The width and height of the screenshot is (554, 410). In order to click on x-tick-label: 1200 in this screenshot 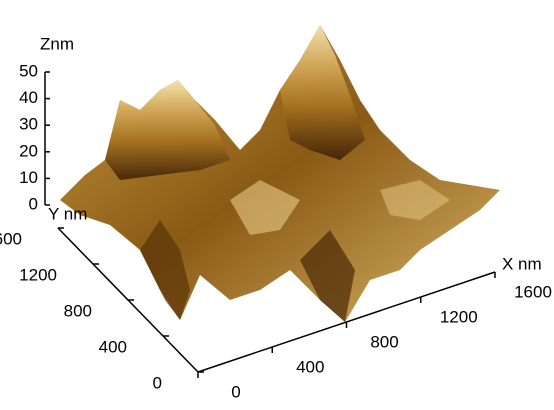, I will do `click(459, 316)`.